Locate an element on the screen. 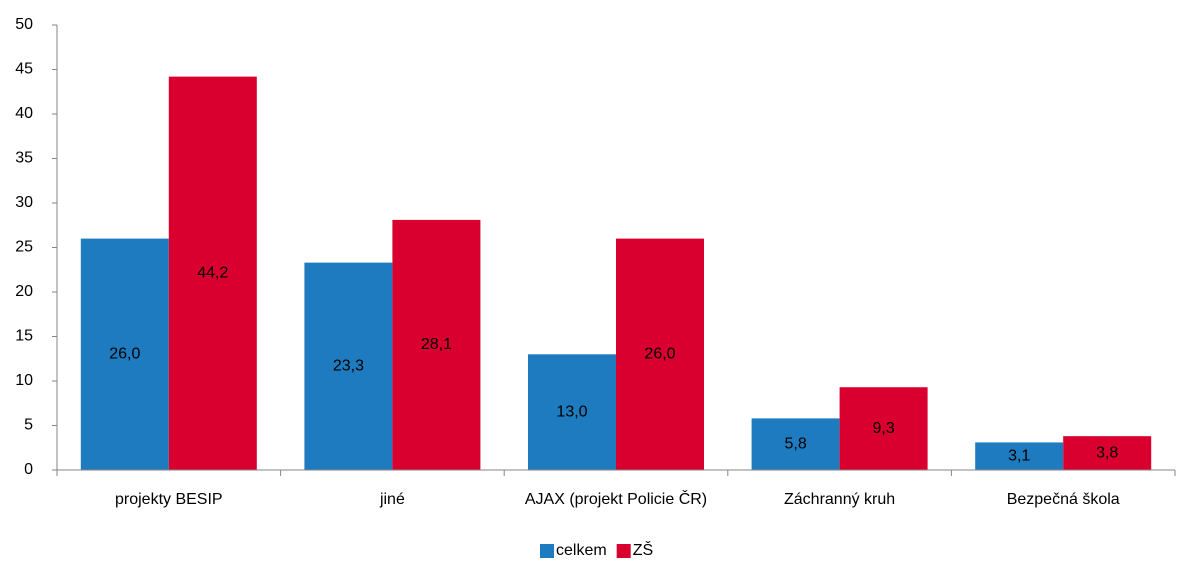 Image resolution: width=1185 pixels, height=566 pixels. x-tick-label: jiné is located at coordinates (392, 499).